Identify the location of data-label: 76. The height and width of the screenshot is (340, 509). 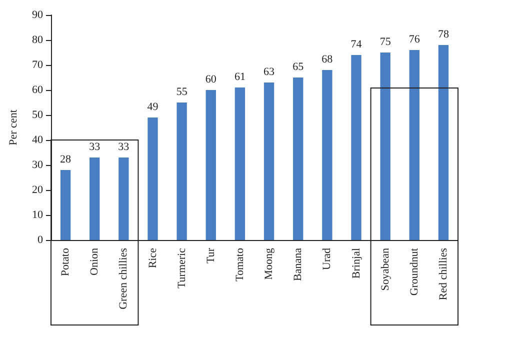
(414, 40).